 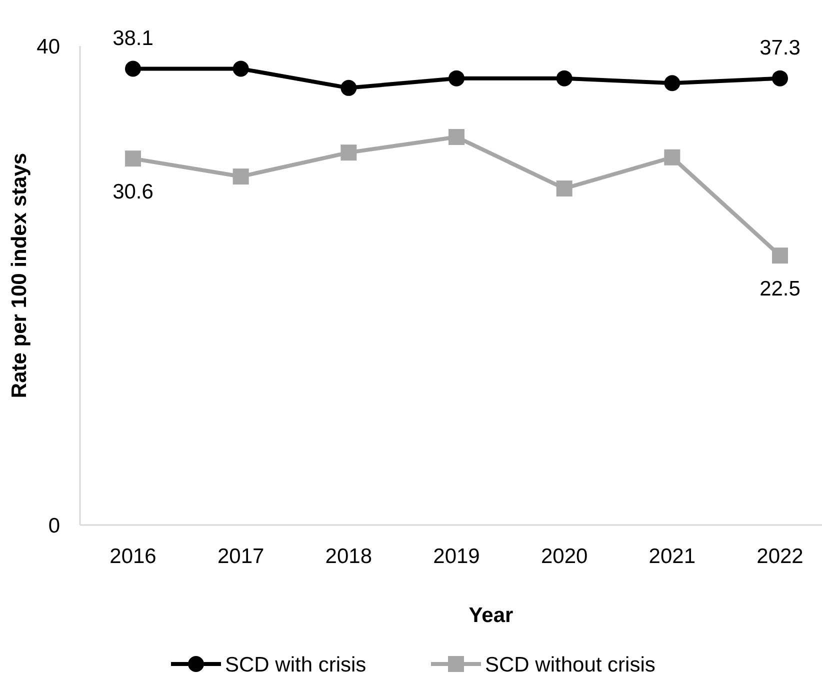 I want to click on data-label: 37.3, so click(x=780, y=48).